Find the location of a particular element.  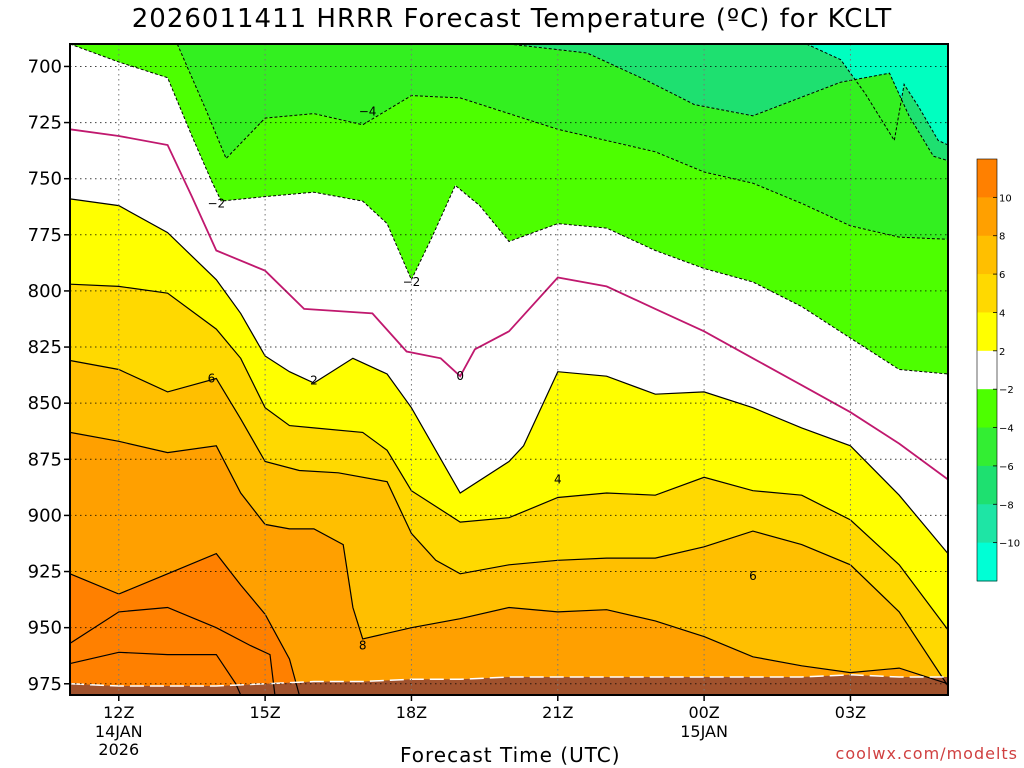

y-tick-label: 925 is located at coordinates (45, 572).